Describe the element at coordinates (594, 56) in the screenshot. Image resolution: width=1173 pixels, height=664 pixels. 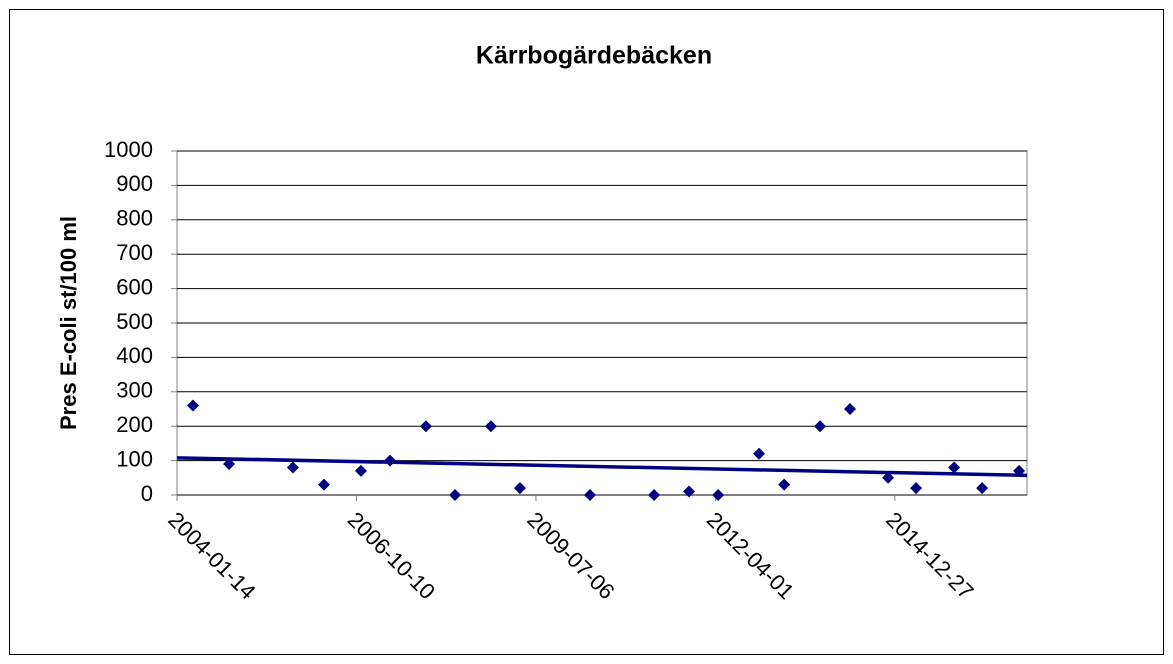
I see `chart-title: Kärrbogärdebäcken` at that location.